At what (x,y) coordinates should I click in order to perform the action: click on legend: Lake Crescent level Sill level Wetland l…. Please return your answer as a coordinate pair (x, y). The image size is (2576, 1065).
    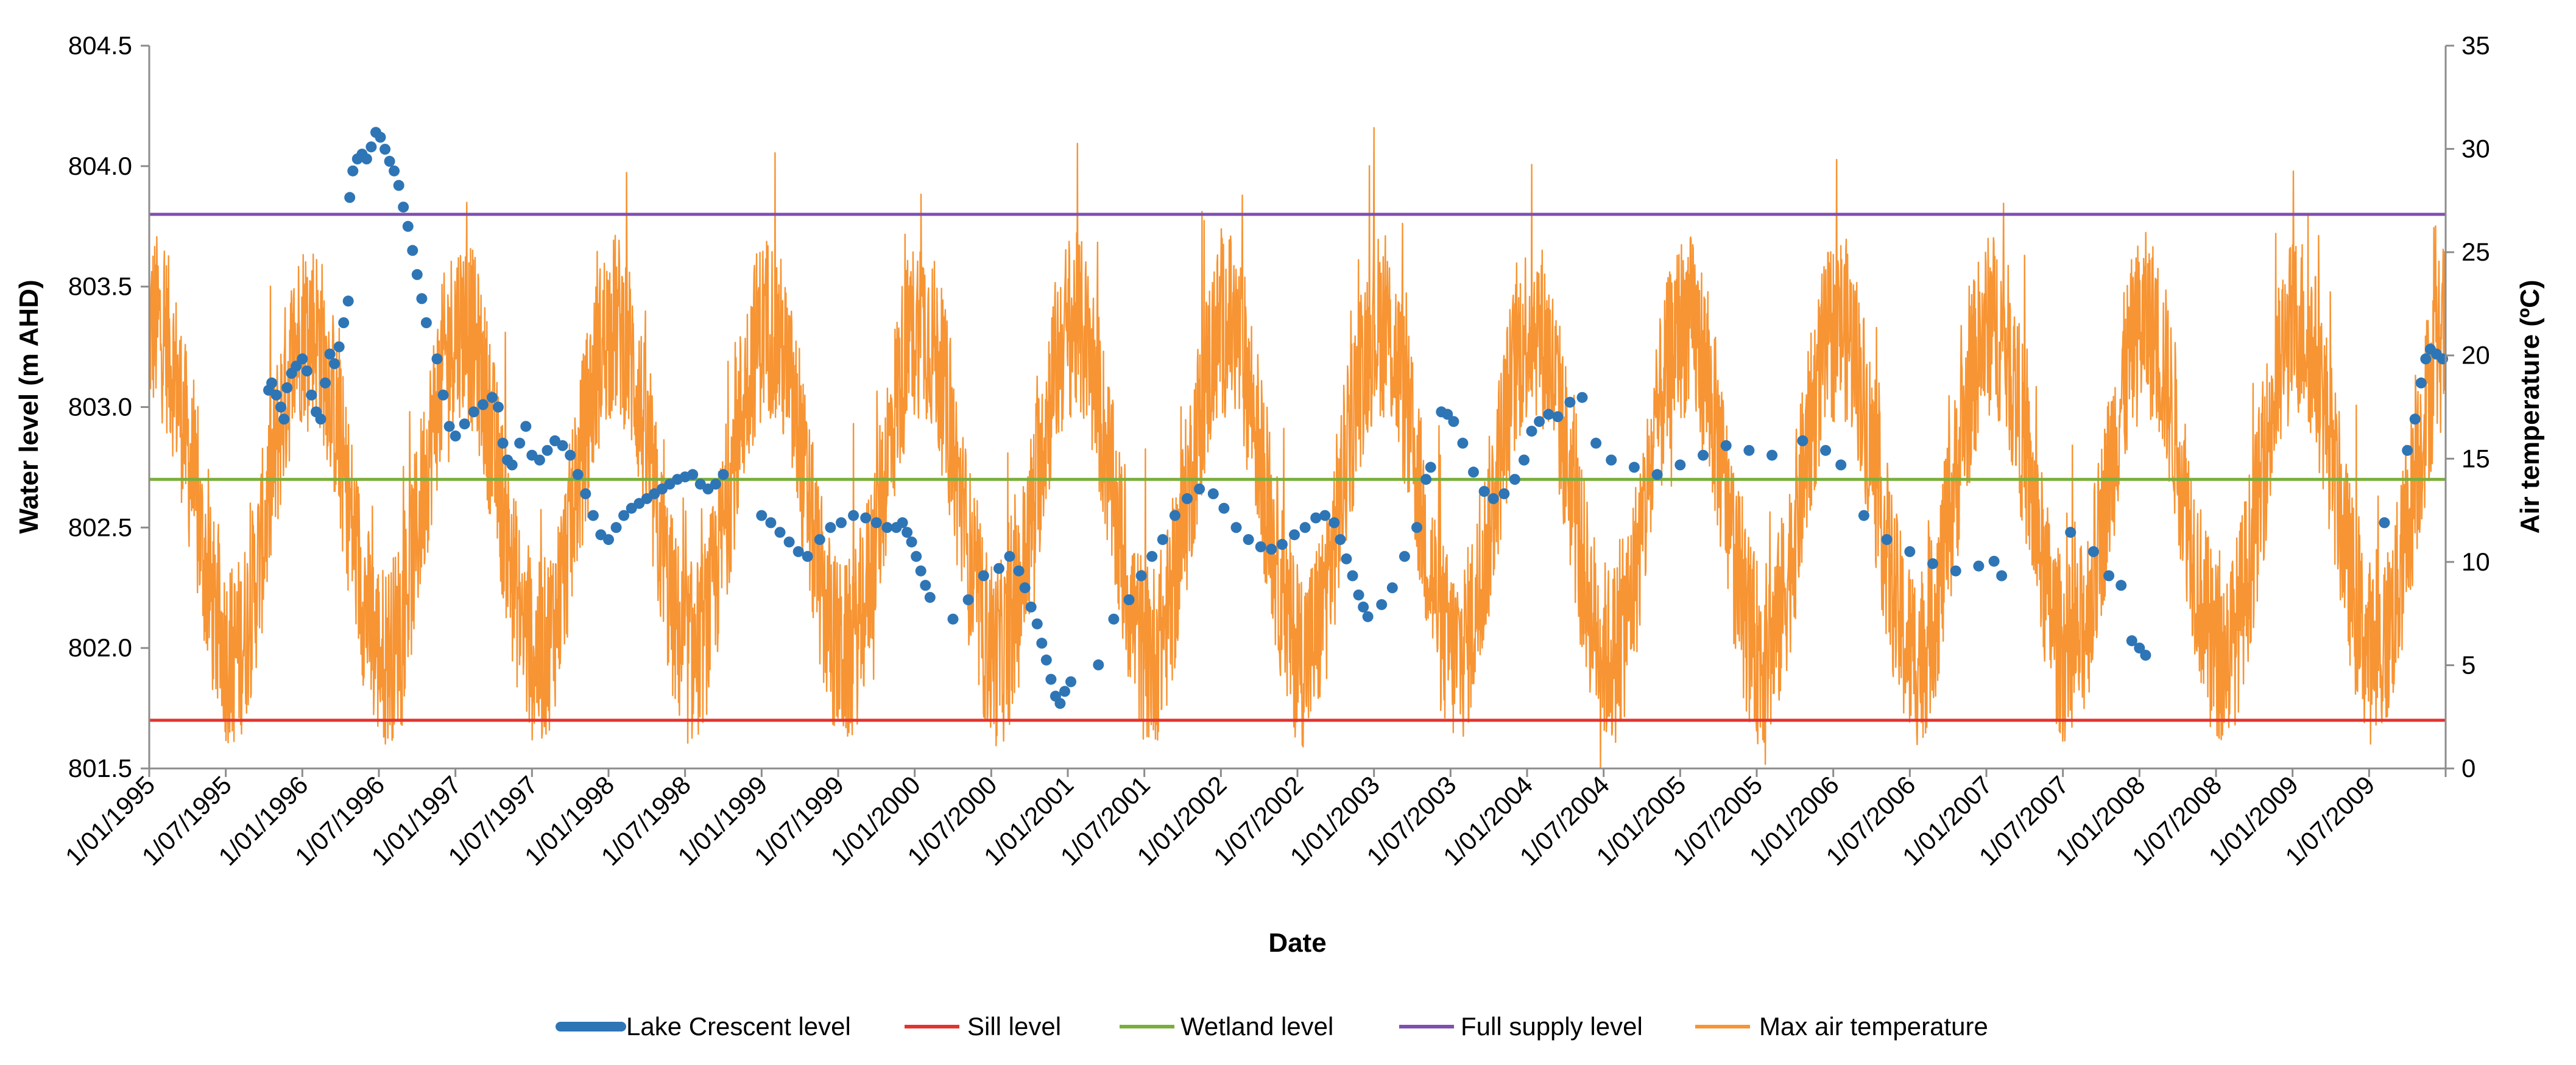
    Looking at the image, I should click on (1272, 1026).